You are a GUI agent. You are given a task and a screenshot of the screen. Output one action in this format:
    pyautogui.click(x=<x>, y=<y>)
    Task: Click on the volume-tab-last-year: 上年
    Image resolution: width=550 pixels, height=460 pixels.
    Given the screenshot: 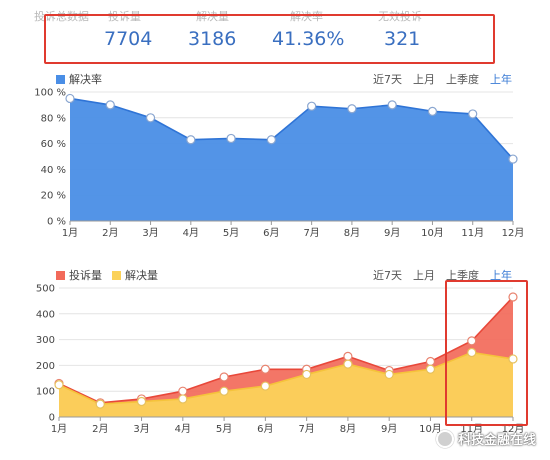 What is the action you would take?
    pyautogui.click(x=501, y=275)
    